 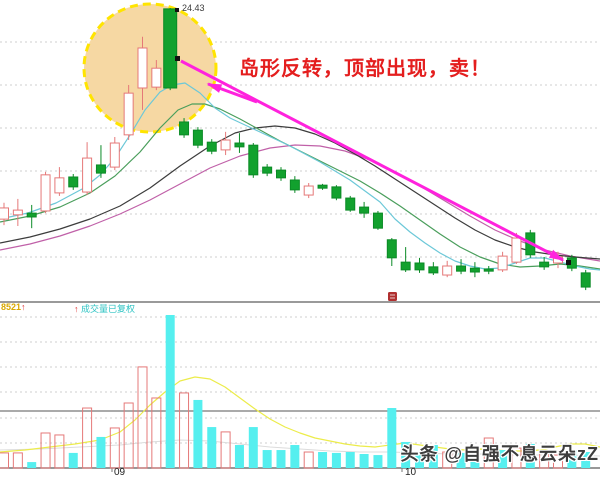 What do you see at coordinates (108, 309) in the screenshot?
I see `volume-legend-text: 成交量已复权` at bounding box center [108, 309].